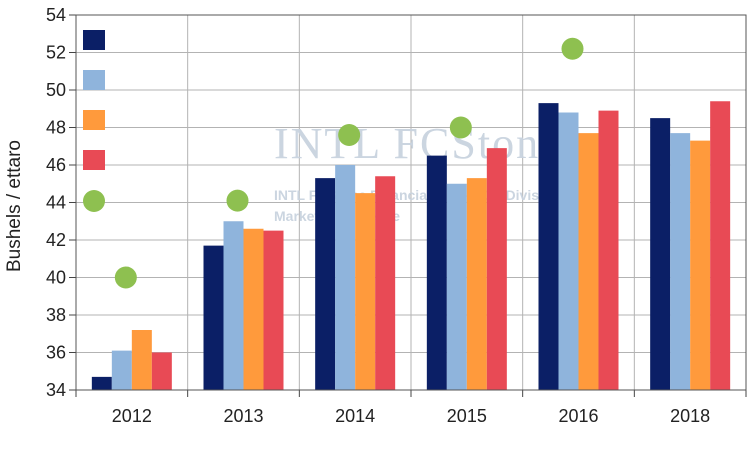 The image size is (750, 449). What do you see at coordinates (690, 416) in the screenshot?
I see `x-tick-label: 2018` at bounding box center [690, 416].